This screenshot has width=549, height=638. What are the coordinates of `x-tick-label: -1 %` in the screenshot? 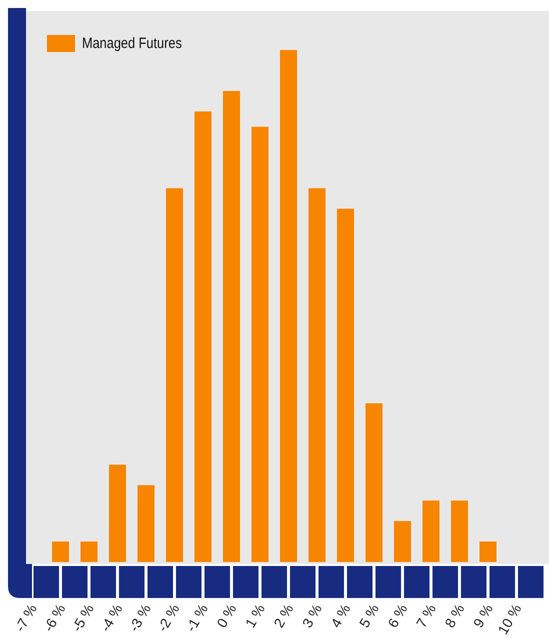 It's located at (196, 617).